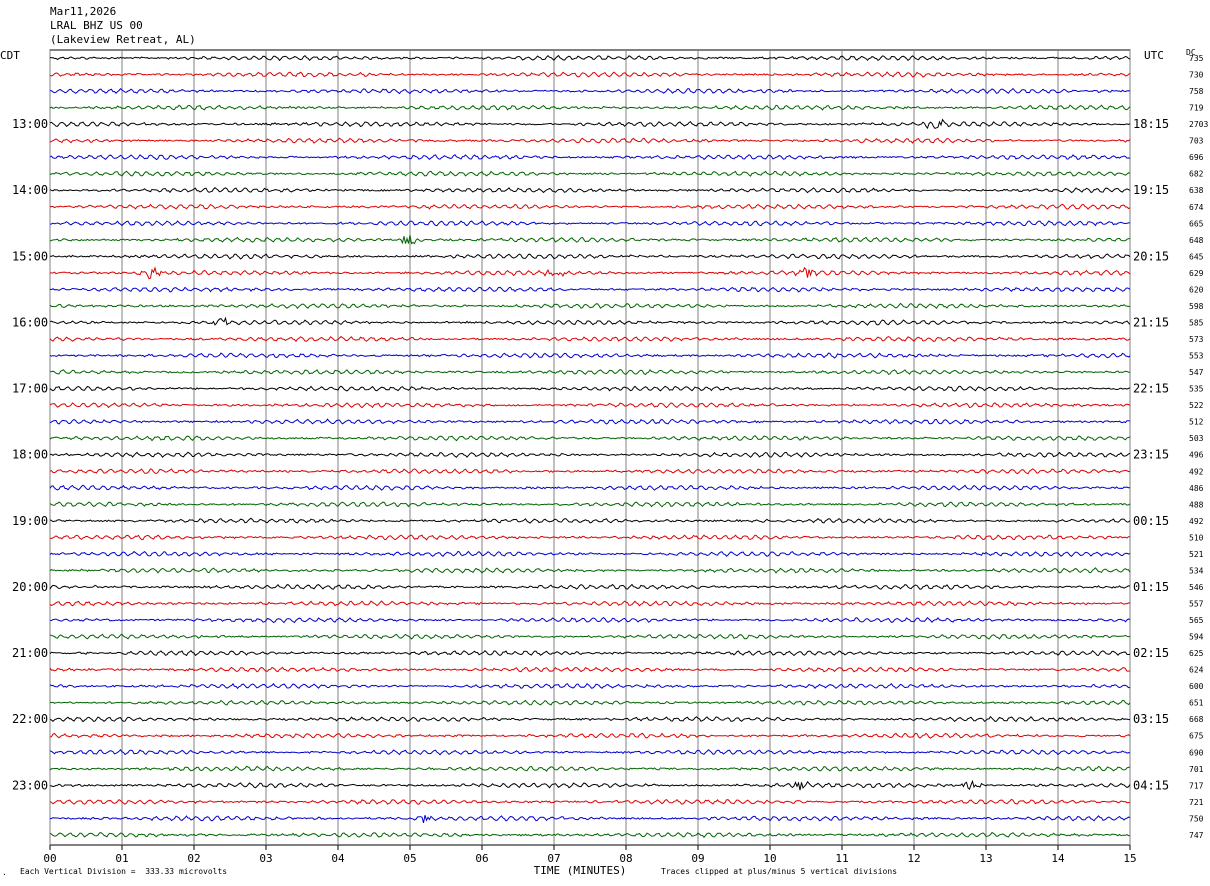 Image resolution: width=1210 pixels, height=886 pixels. What do you see at coordinates (985, 858) in the screenshot?
I see `x-tick-label-13: 13` at bounding box center [985, 858].